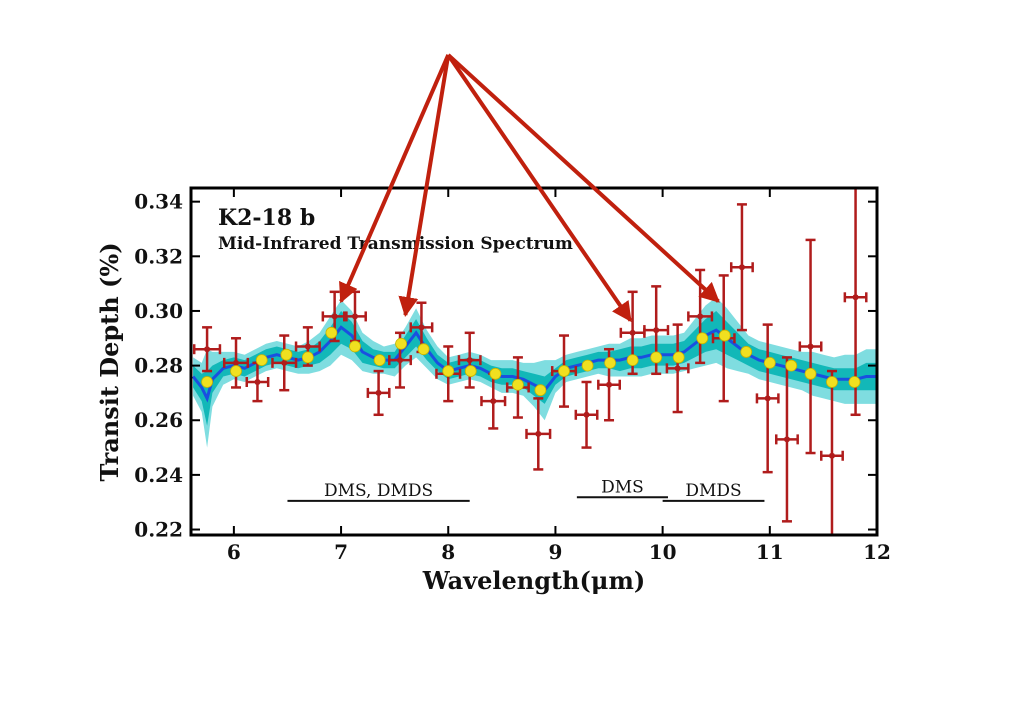  I want to click on band-label-3: DMDS, so click(713, 491).